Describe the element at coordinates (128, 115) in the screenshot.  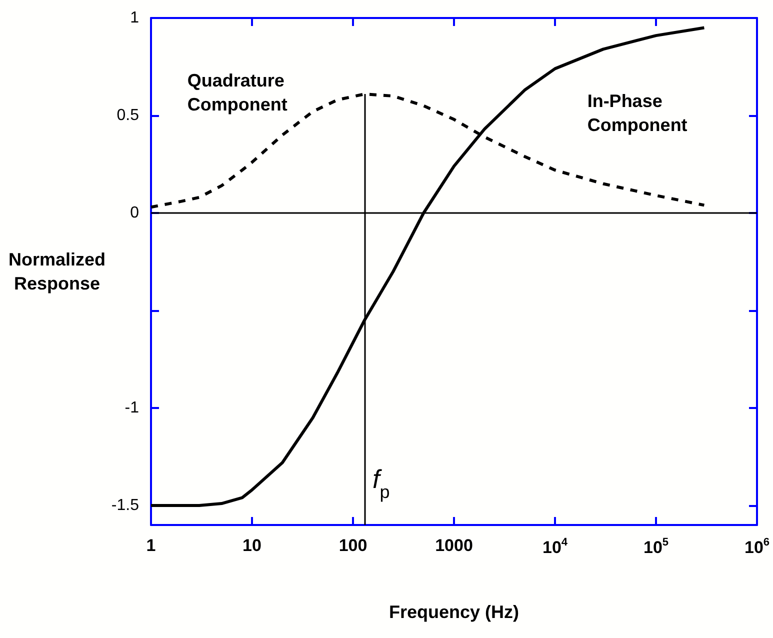
I see `y-tick-label: 0.5` at that location.